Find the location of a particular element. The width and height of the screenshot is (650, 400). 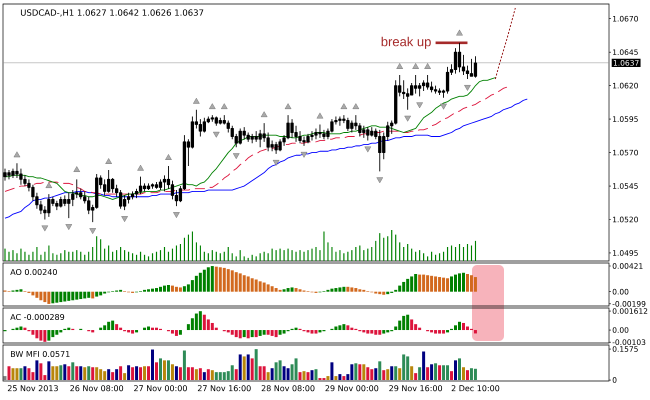

x-tick-label: 27 Nov 16:00 is located at coordinates (224, 388).